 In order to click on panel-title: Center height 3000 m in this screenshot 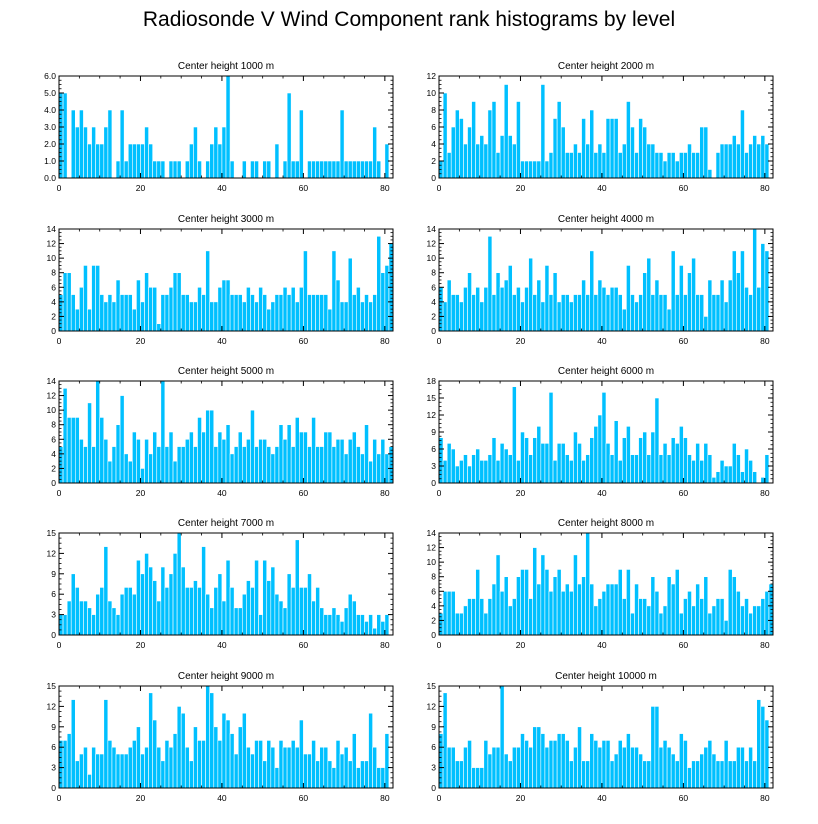, I will do `click(226, 219)`.